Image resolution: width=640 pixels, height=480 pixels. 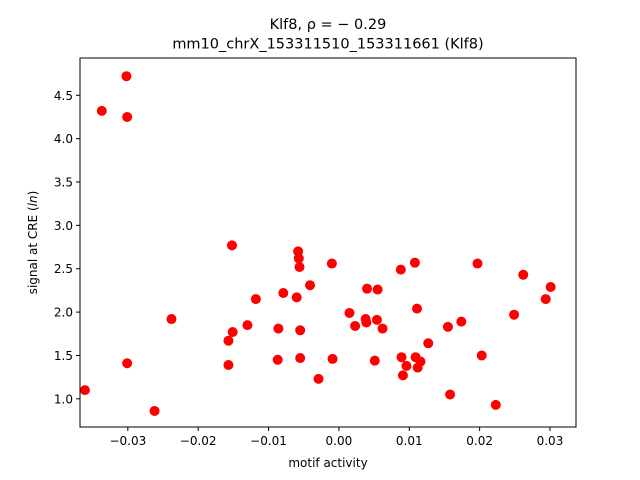 What do you see at coordinates (268, 441) in the screenshot?
I see `x-tick-label-2: −0.01` at bounding box center [268, 441].